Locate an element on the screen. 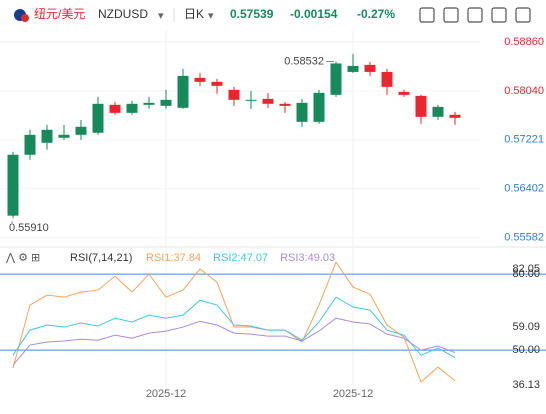 Image resolution: width=546 pixels, height=414 pixels. y-tick-label: 50.00 is located at coordinates (526, 350).